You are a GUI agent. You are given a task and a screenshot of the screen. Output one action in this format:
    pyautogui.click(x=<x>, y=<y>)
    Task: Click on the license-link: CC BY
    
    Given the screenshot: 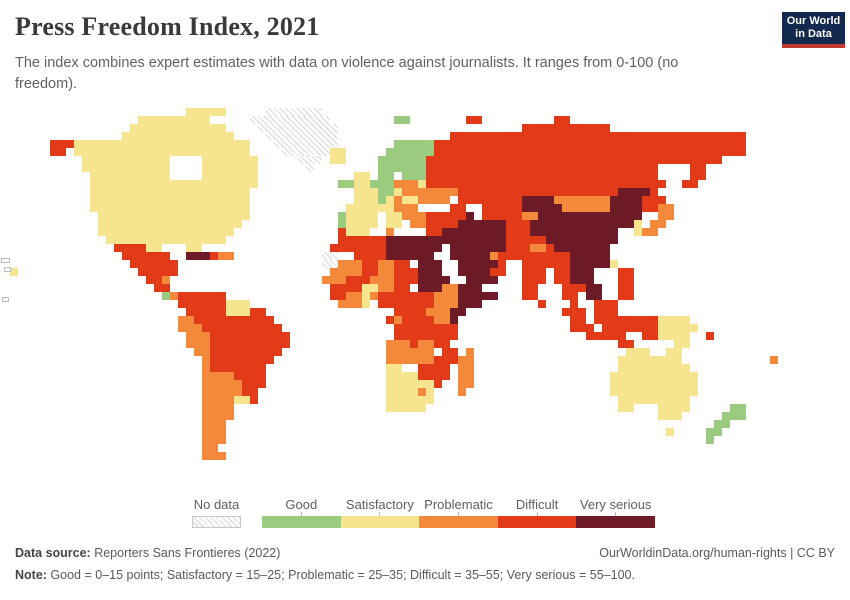 What is the action you would take?
    pyautogui.click(x=815, y=553)
    